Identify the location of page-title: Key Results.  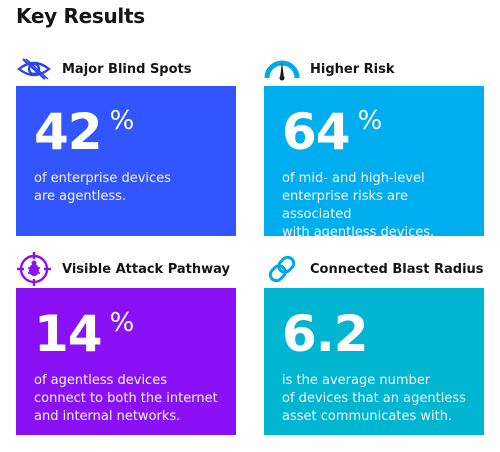
(80, 16).